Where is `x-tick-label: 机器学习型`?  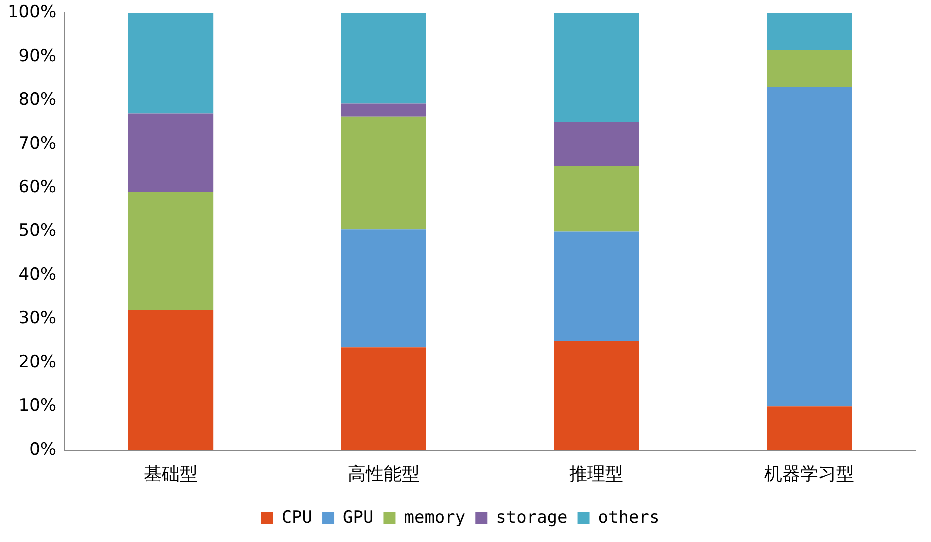 x-tick-label: 机器学习型 is located at coordinates (809, 474).